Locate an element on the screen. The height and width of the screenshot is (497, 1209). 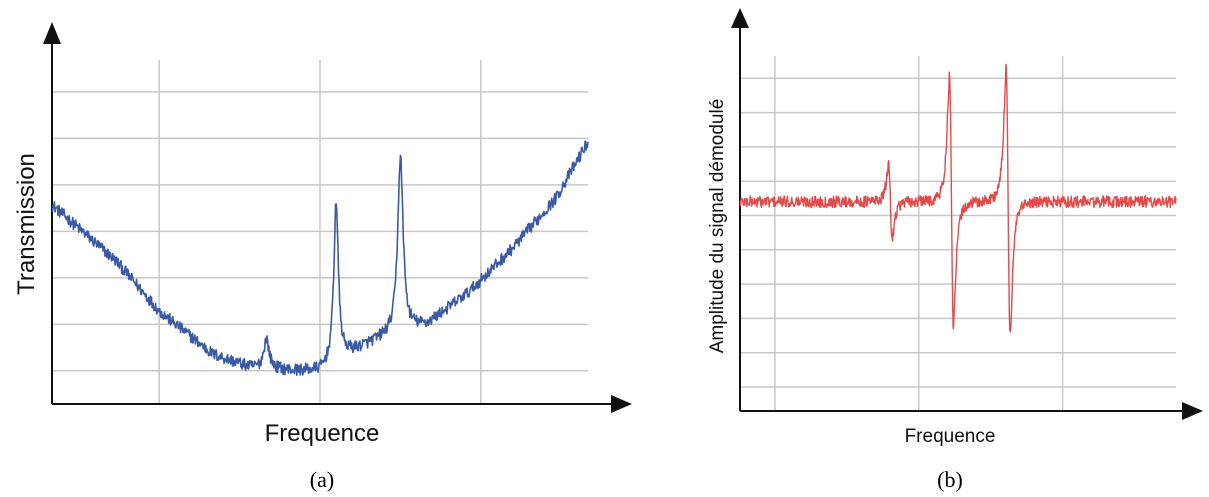
panel-b-ylabel: Amplitude du signal démodulé is located at coordinates (717, 226).